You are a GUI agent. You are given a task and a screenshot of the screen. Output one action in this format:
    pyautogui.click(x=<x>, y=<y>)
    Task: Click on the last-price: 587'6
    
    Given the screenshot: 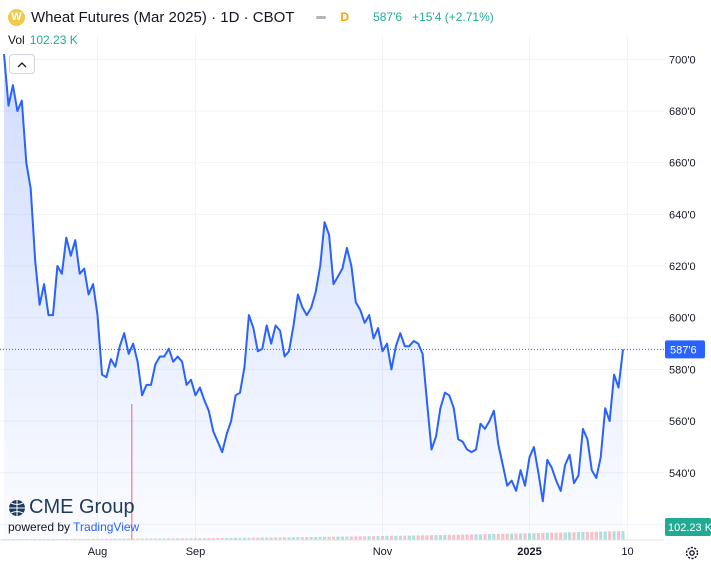 What is the action you would take?
    pyautogui.click(x=388, y=17)
    